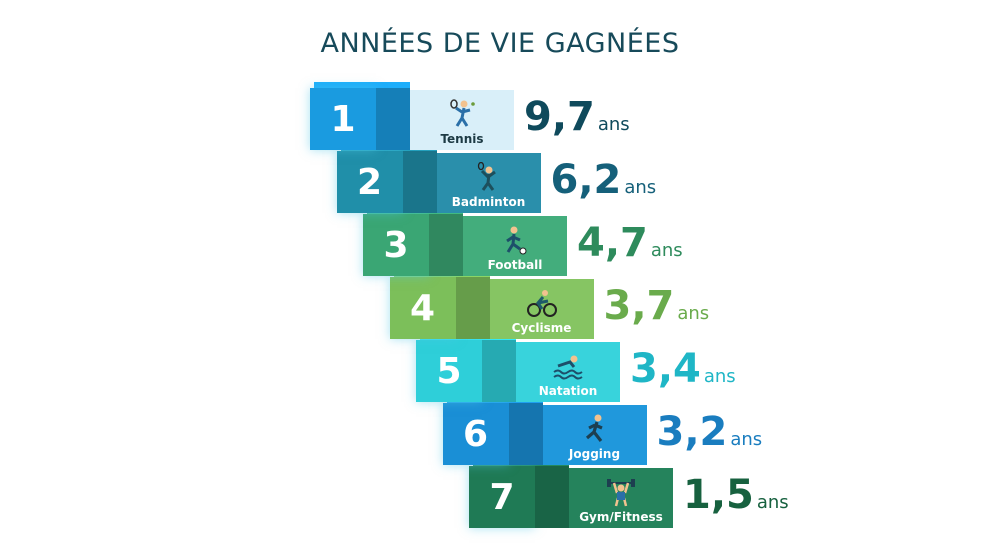 The width and height of the screenshot is (1000, 558). I want to click on years-gained: 1,5 ans, so click(736, 495).